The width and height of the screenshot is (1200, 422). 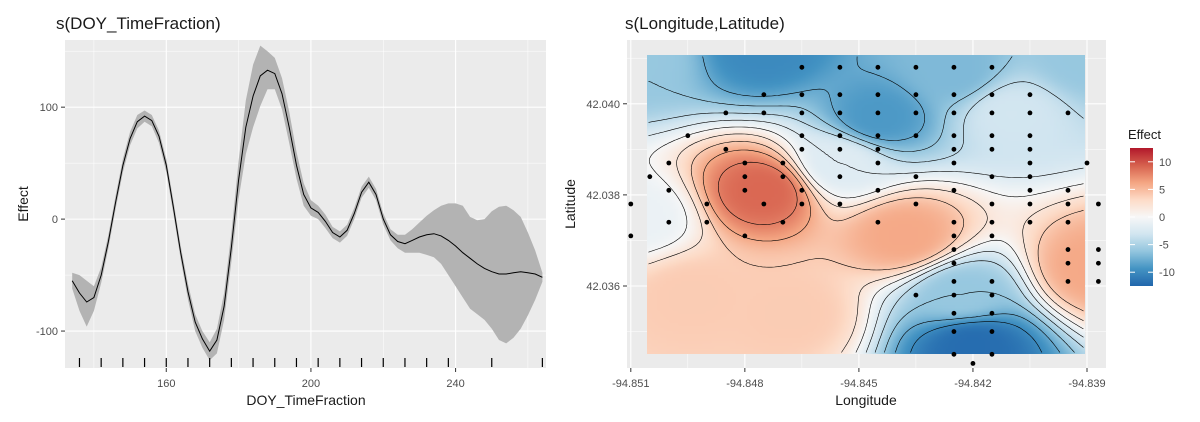 What do you see at coordinates (1167, 273) in the screenshot?
I see `legend-tick-label: -10` at bounding box center [1167, 273].